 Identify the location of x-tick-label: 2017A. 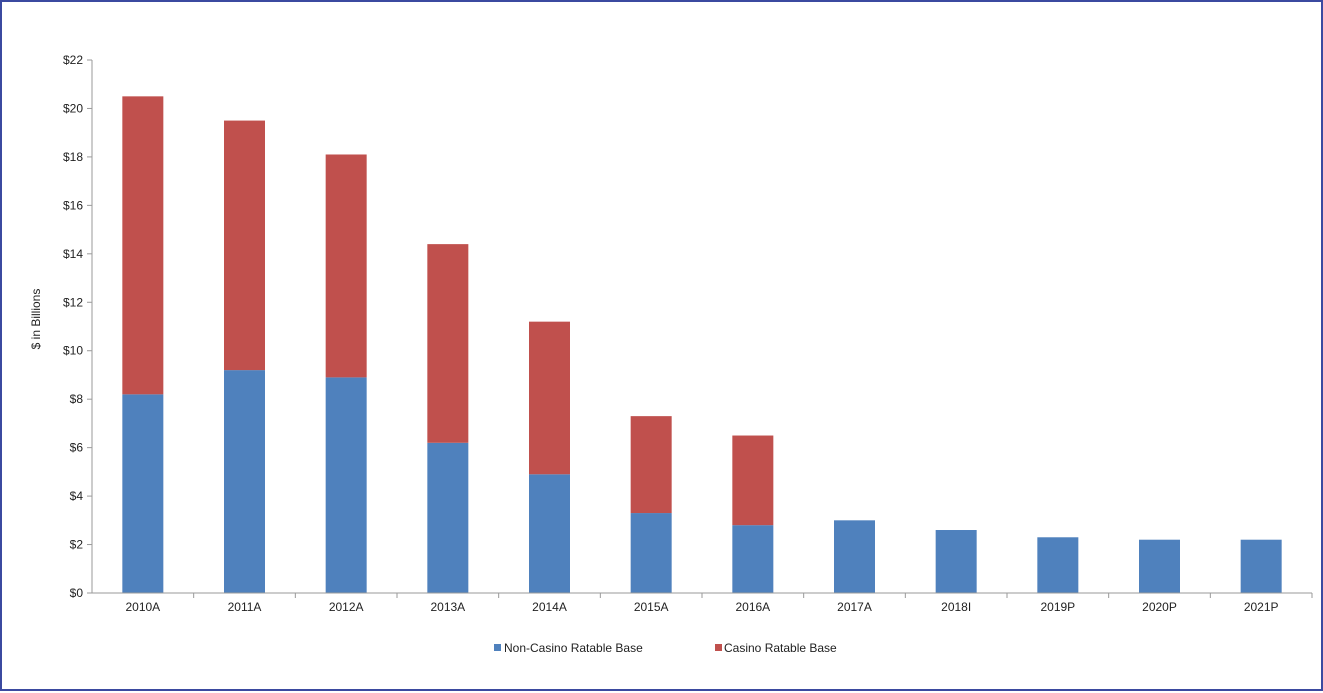
(854, 607).